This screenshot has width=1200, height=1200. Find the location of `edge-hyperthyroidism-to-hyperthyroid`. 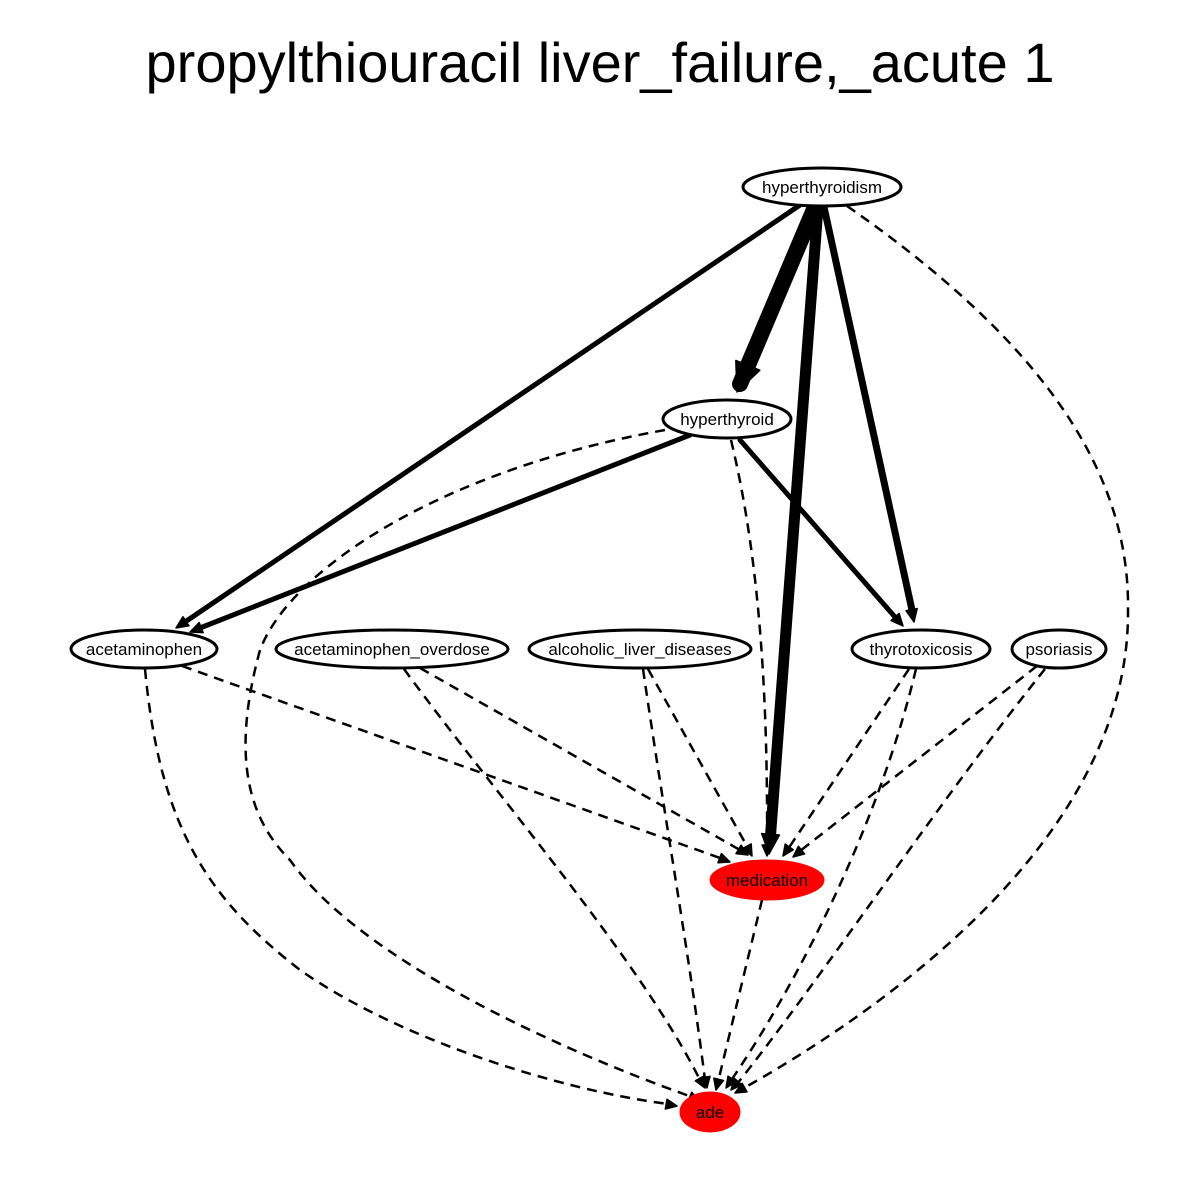

edge-hyperthyroidism-to-hyperthyroid is located at coordinates (777, 296).